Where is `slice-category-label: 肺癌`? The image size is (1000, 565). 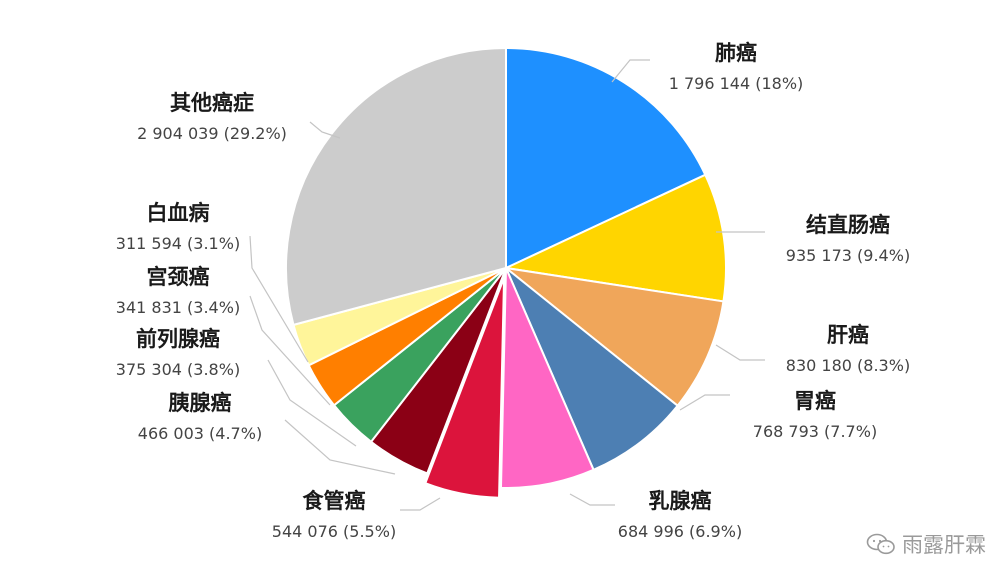 slice-category-label: 肺癌 is located at coordinates (736, 53).